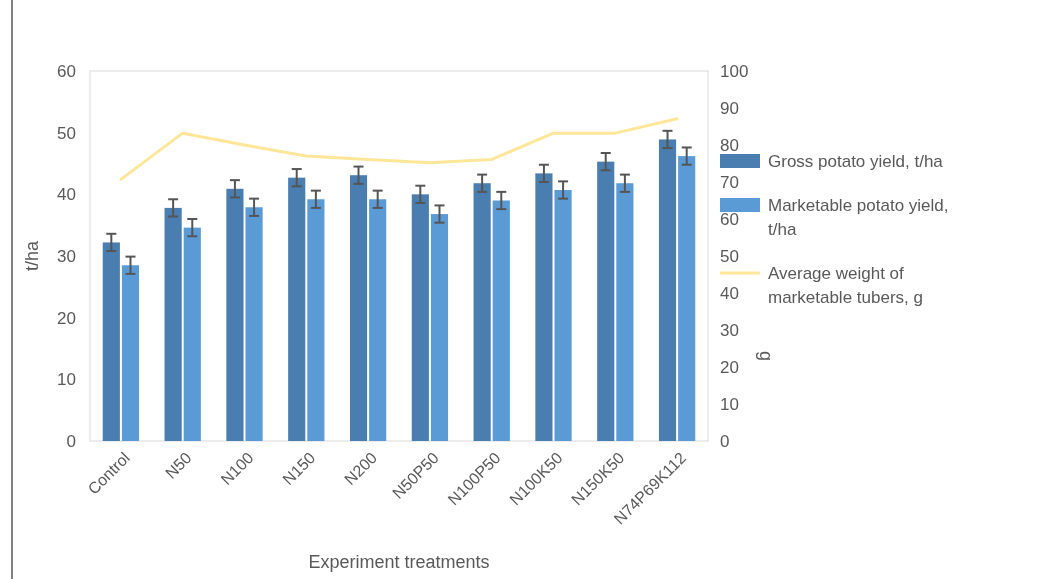 This screenshot has height=579, width=1046. I want to click on y2-tick-label: 40, so click(729, 293).